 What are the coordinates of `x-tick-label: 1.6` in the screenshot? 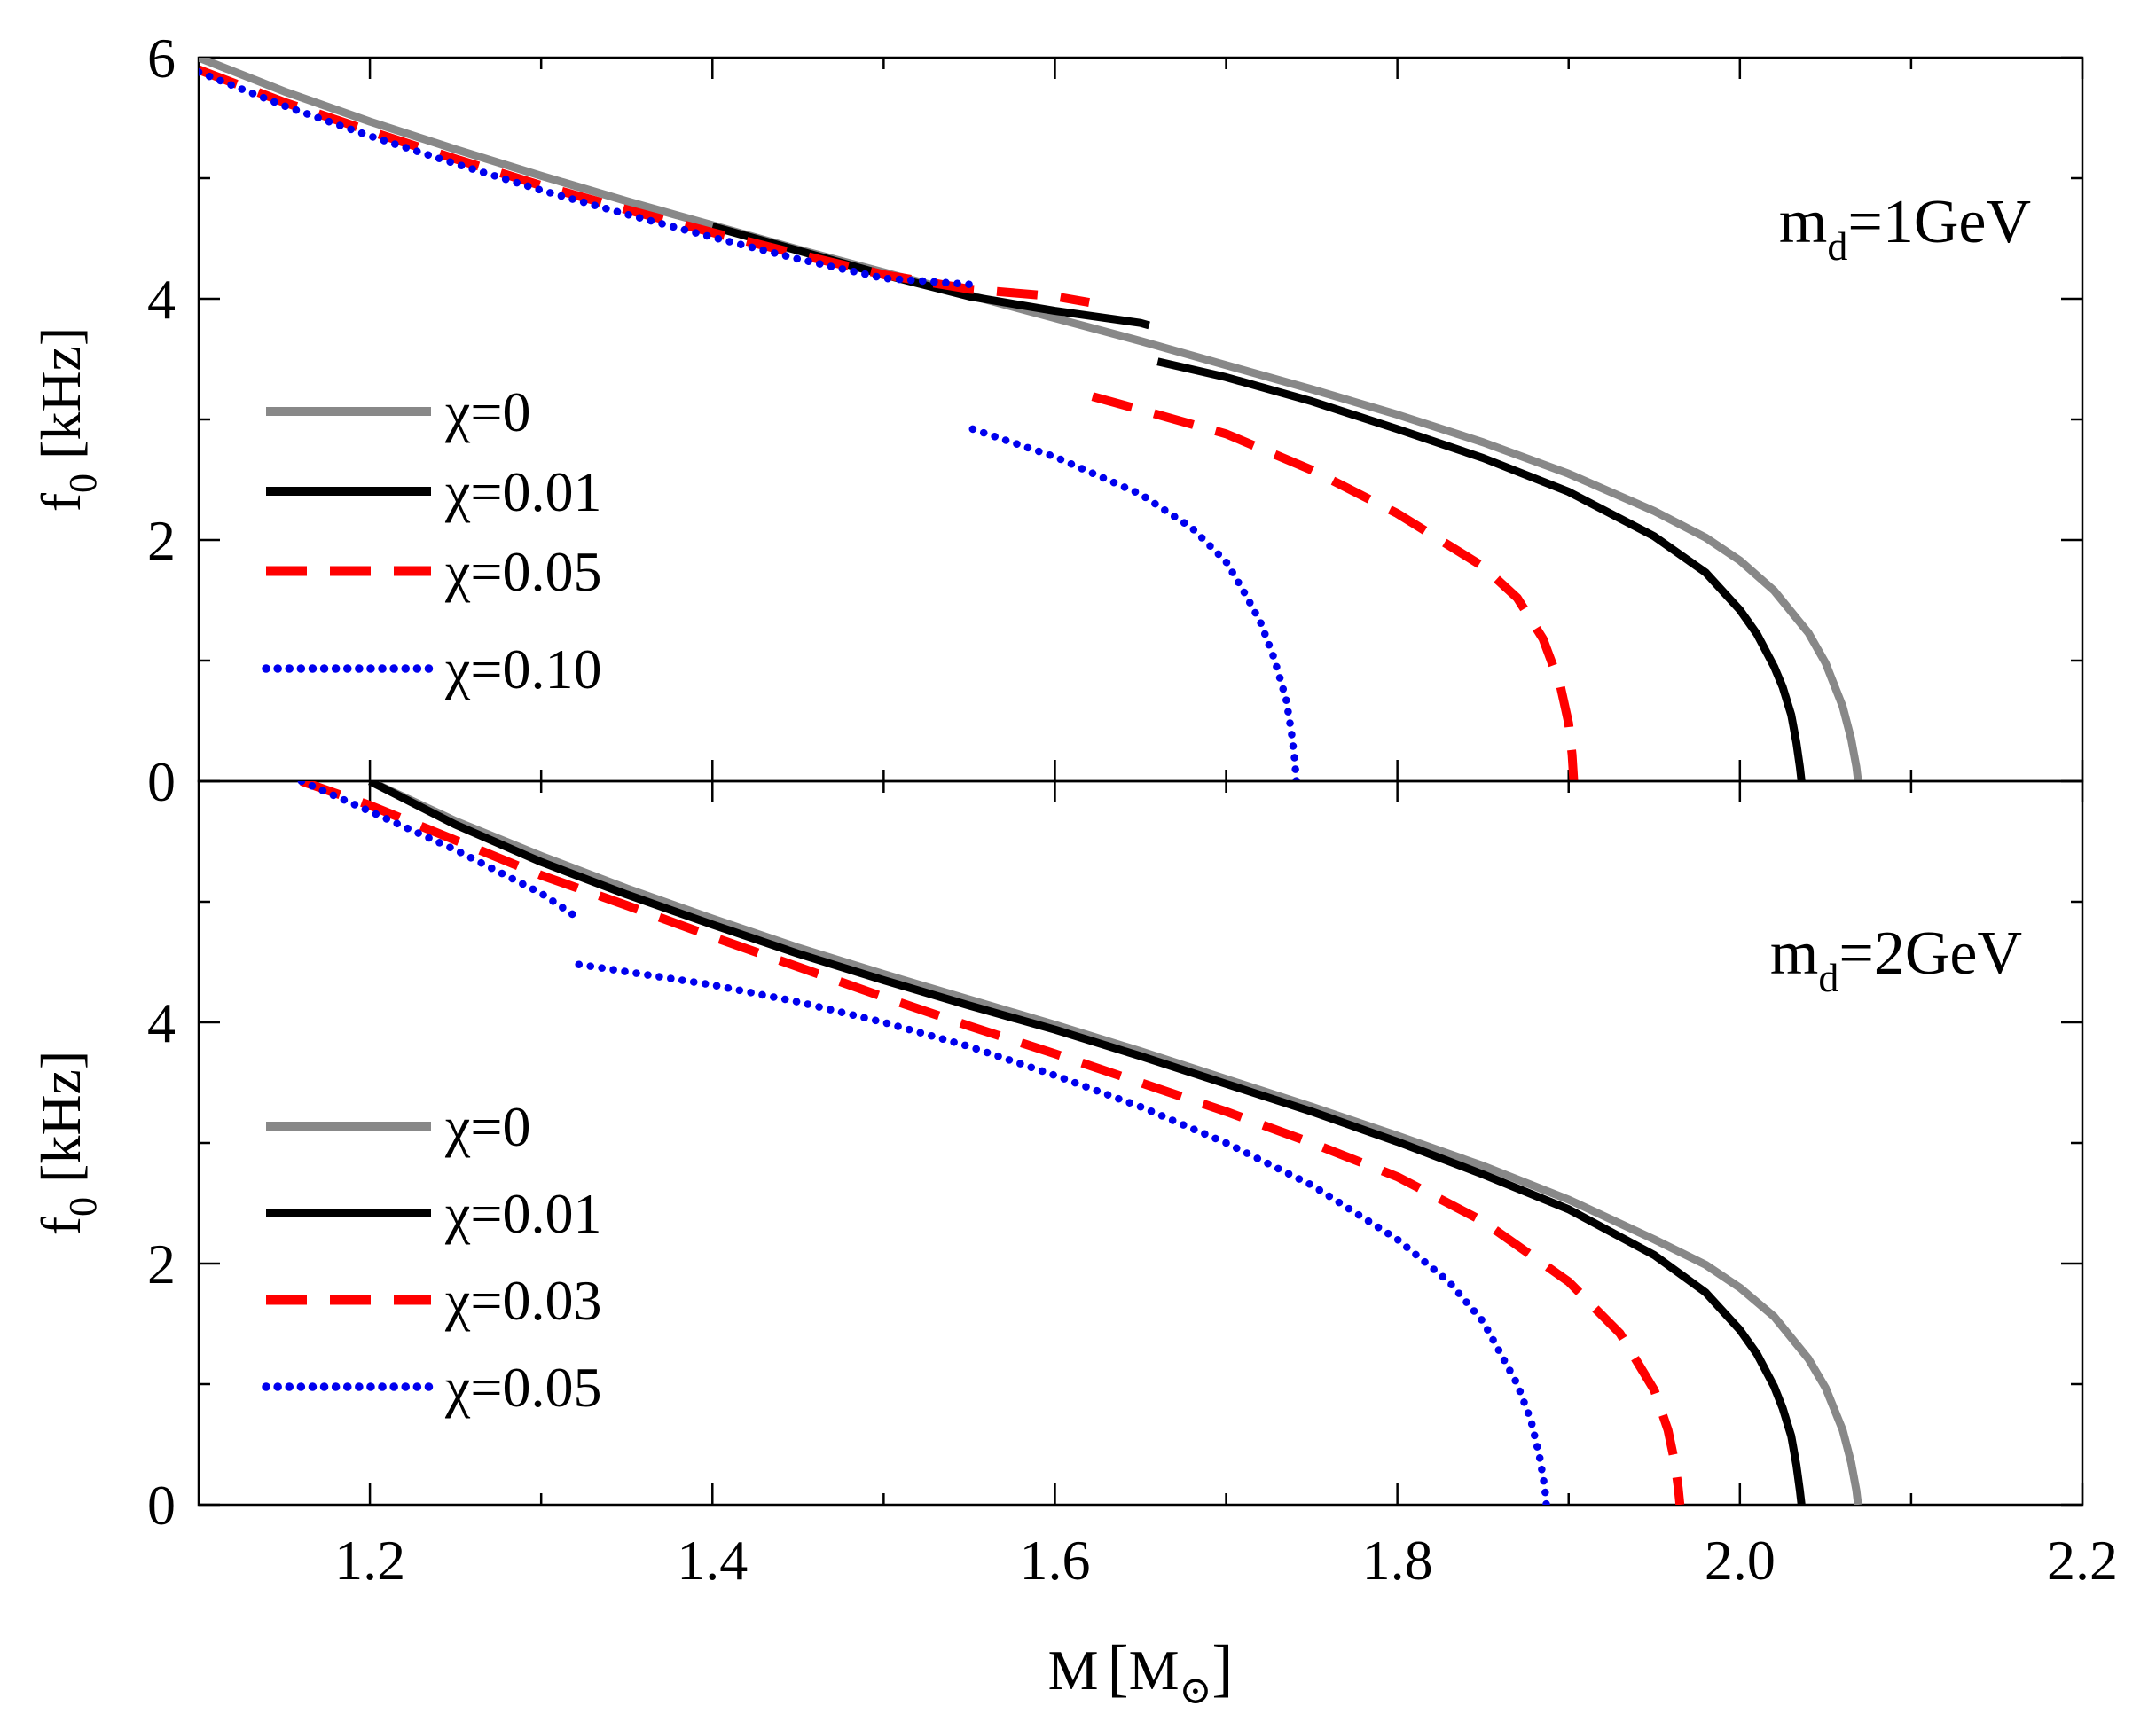 It's located at (1054, 1561).